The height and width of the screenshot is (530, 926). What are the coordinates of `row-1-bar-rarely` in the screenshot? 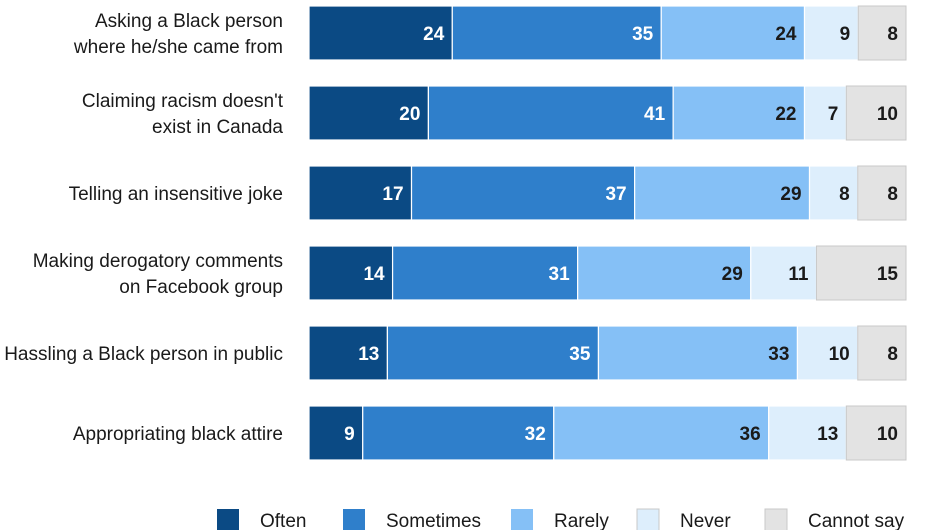 It's located at (733, 33).